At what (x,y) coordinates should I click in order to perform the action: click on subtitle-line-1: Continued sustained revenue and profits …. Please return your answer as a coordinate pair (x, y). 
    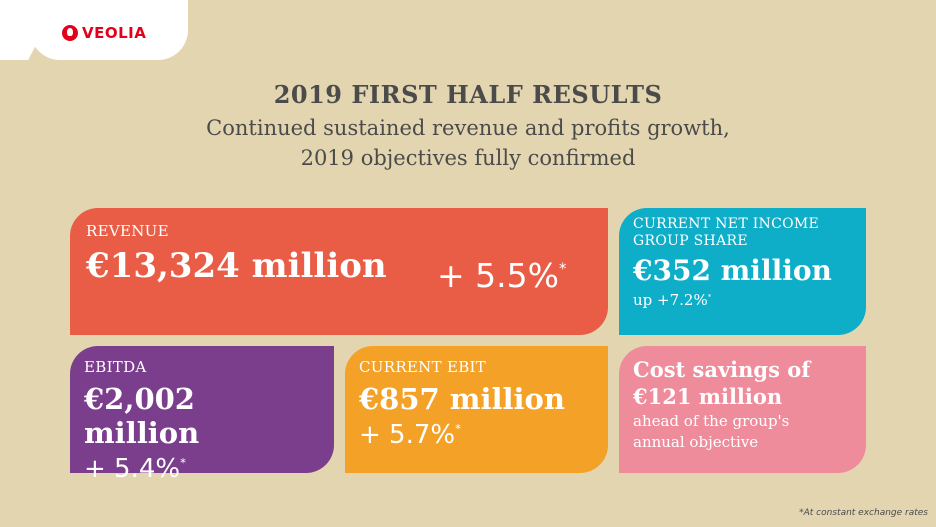
    Looking at the image, I should click on (468, 128).